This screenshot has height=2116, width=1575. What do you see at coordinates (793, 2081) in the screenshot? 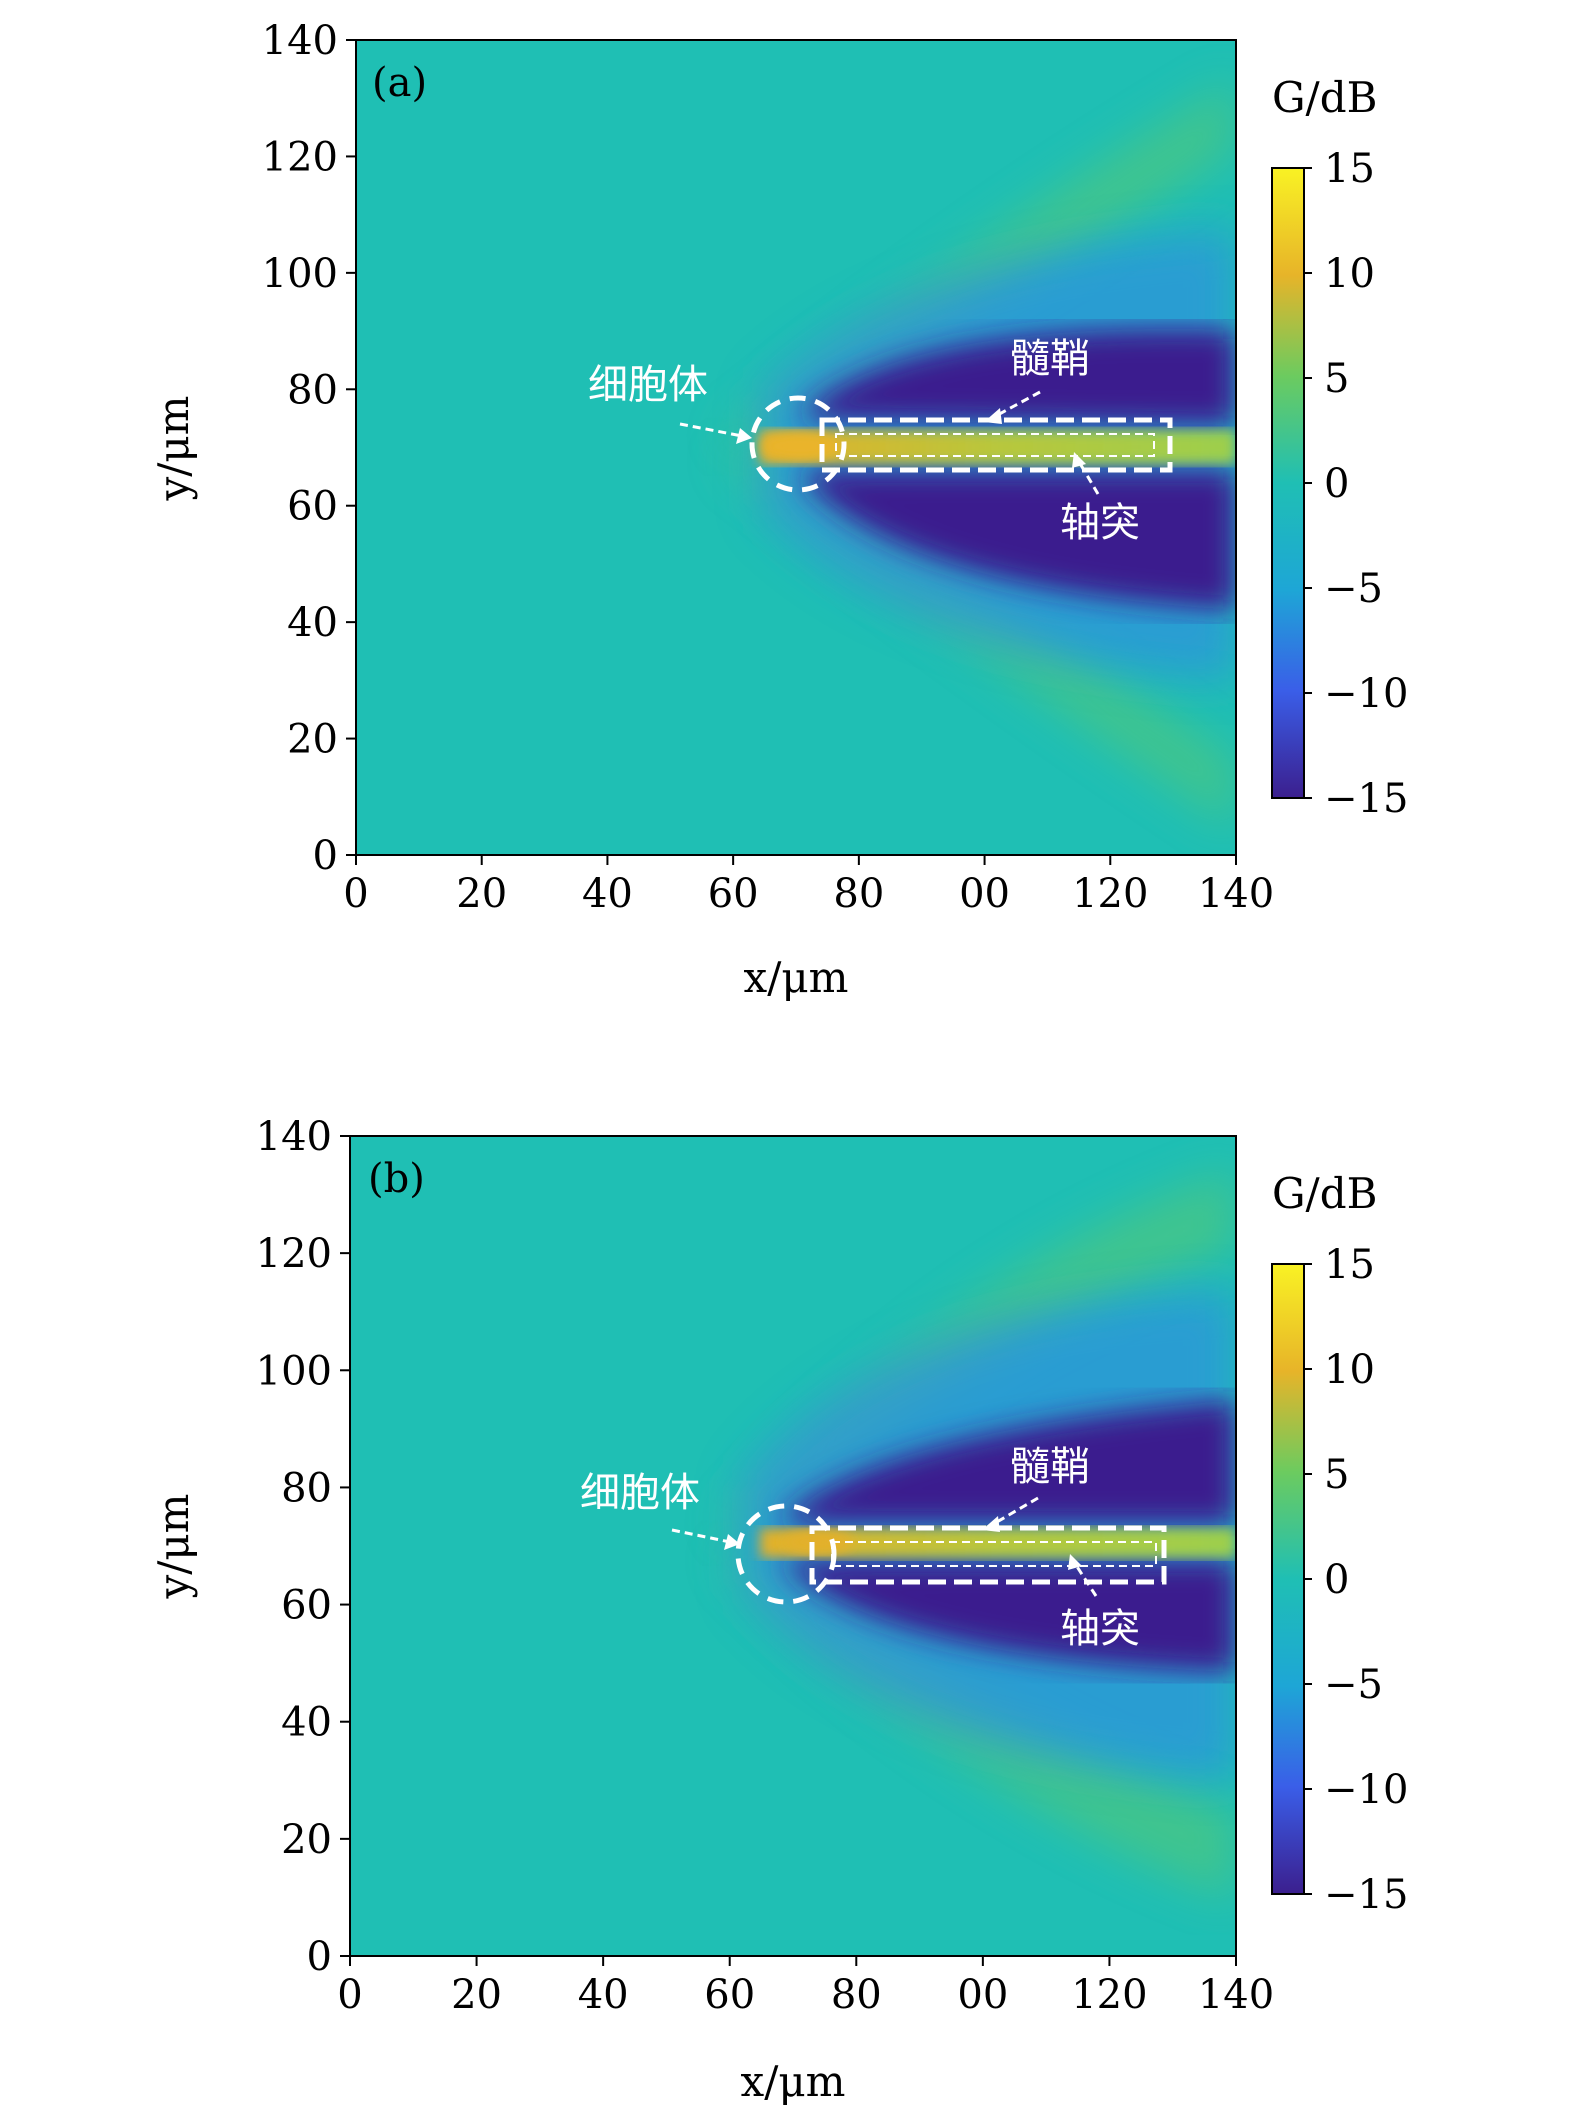
I see `panel-b-xlabel: x/μm` at bounding box center [793, 2081].